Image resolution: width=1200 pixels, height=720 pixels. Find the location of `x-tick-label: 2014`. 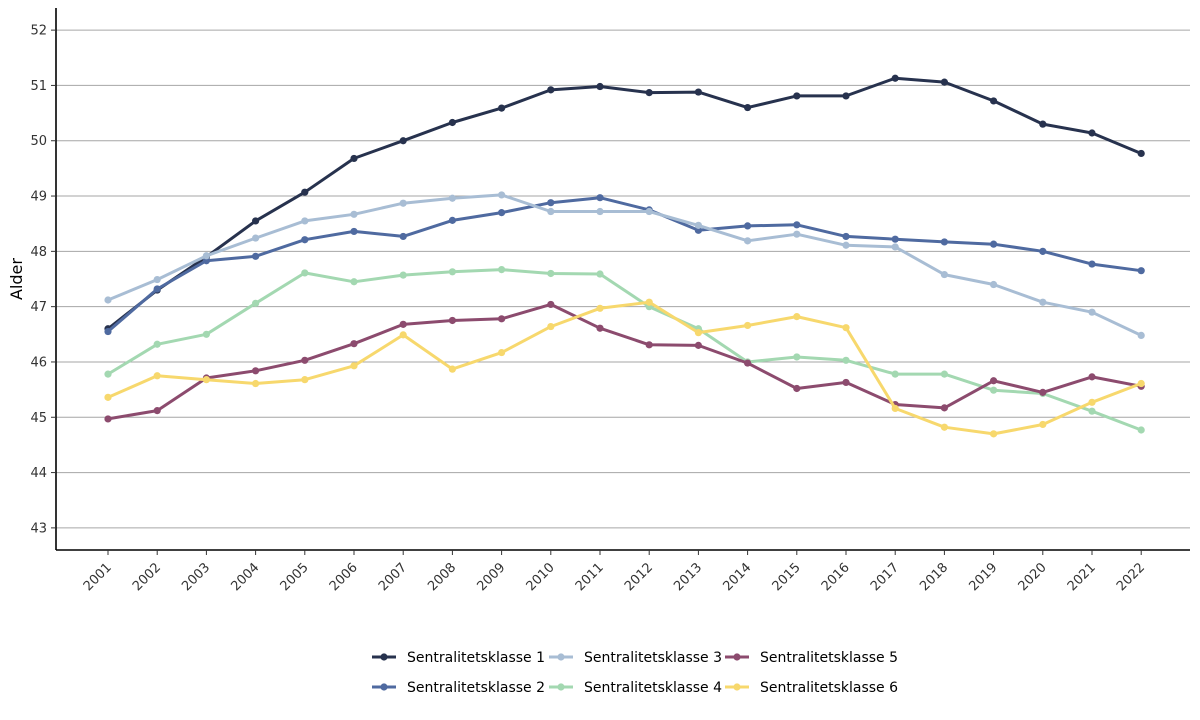

x-tick-label: 2014 is located at coordinates (737, 577).